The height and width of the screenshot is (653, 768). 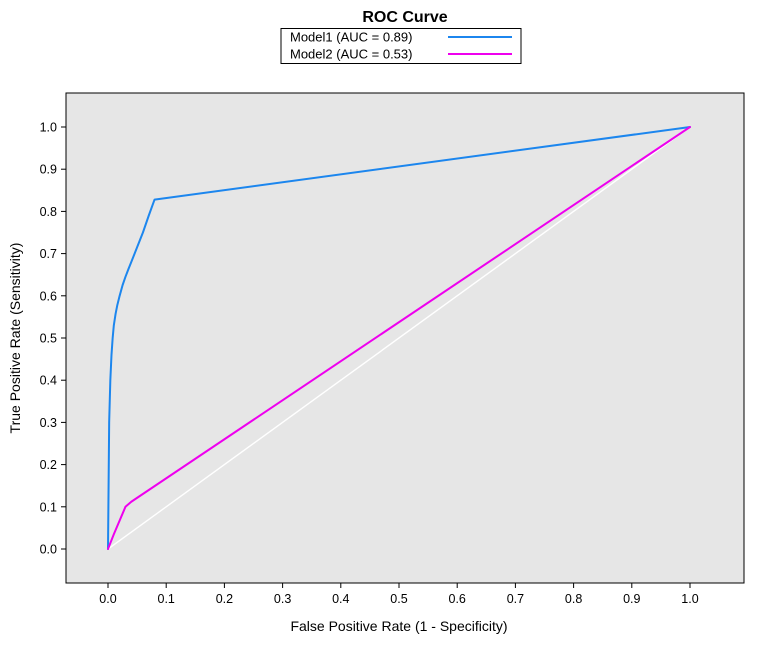 What do you see at coordinates (48, 296) in the screenshot?
I see `y-tick-label: 0.6` at bounding box center [48, 296].